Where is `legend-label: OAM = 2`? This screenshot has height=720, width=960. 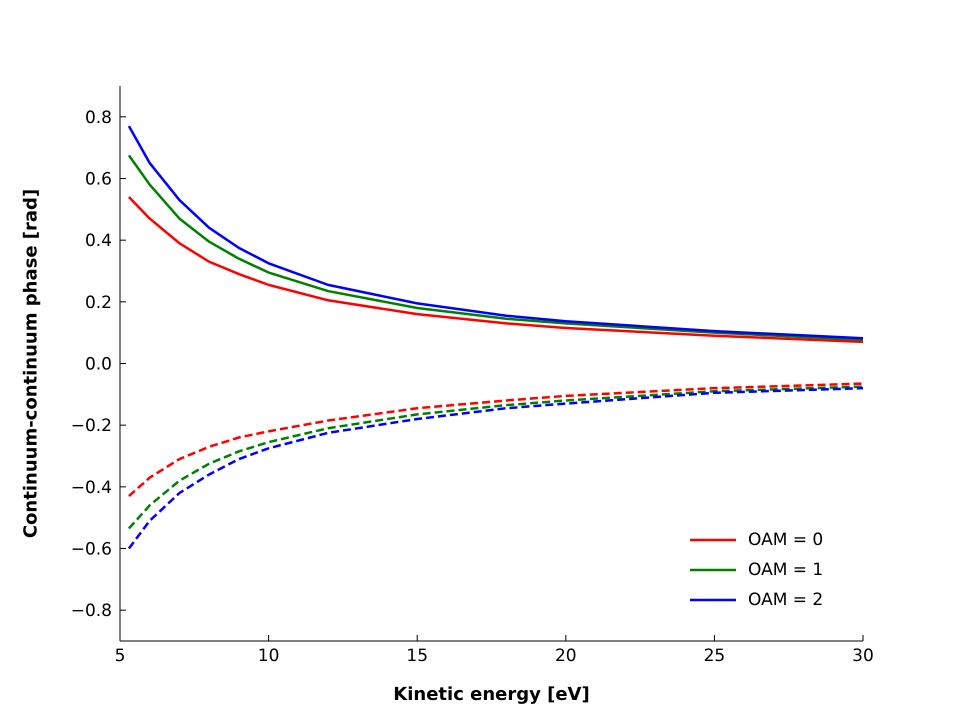 legend-label: OAM = 2 is located at coordinates (786, 600).